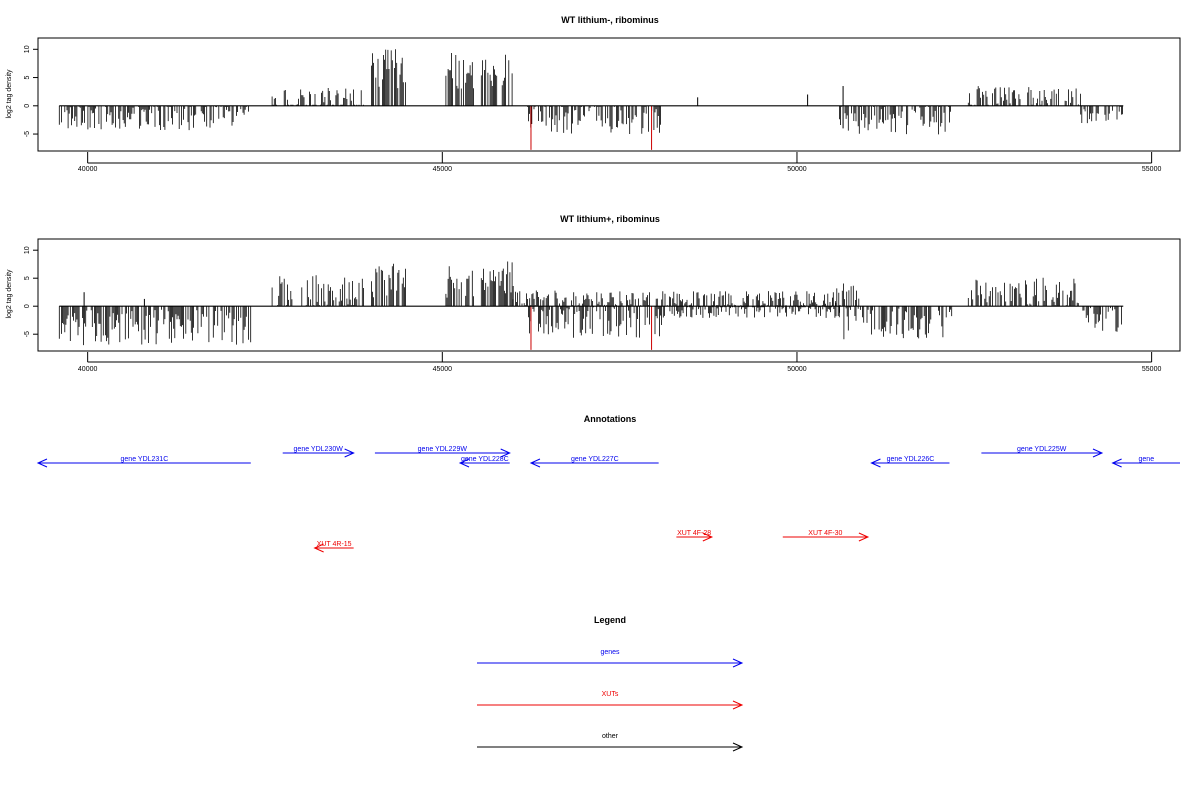 This screenshot has height=800, width=1200. I want to click on legend-item-other: other, so click(610, 742).